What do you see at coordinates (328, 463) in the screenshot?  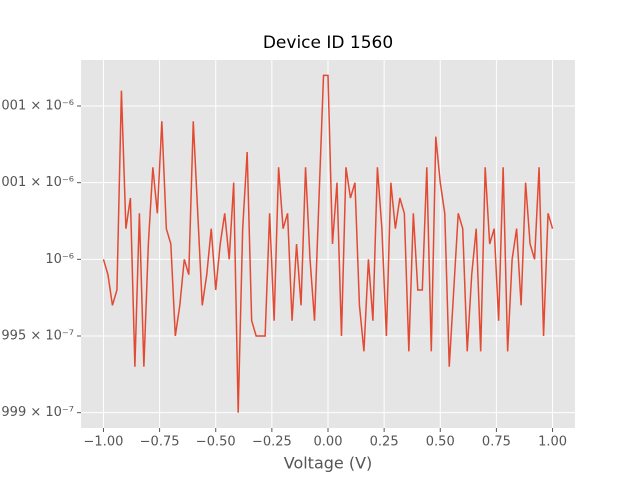 I see `x-axis-label: Voltage (V)` at bounding box center [328, 463].